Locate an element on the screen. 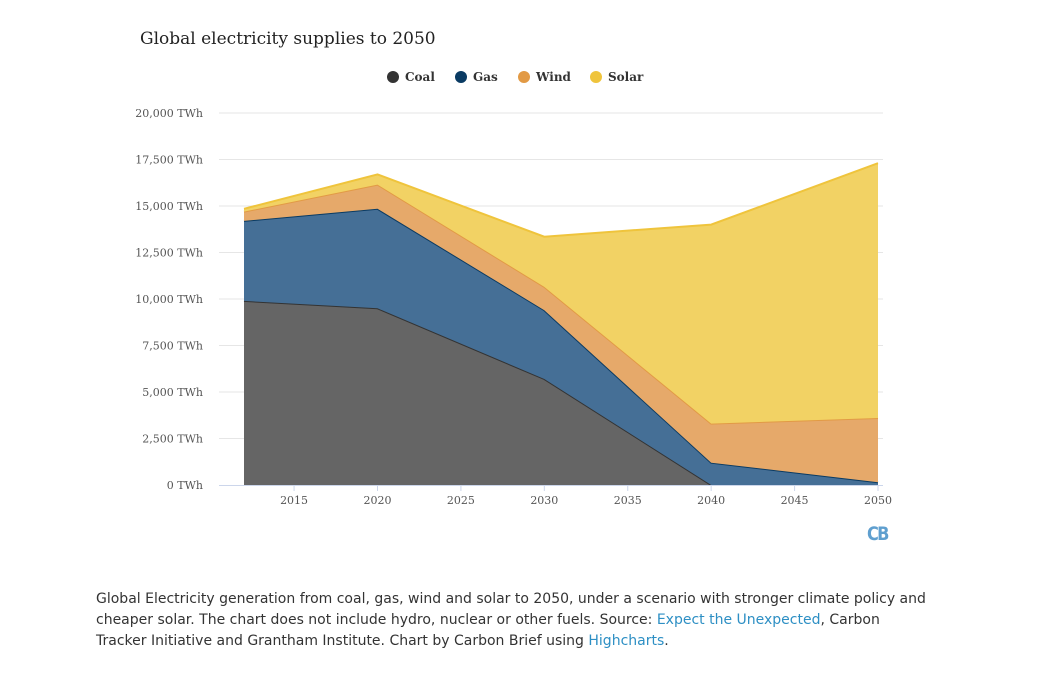  y-tick-label: 2,500 TWh is located at coordinates (172, 439).